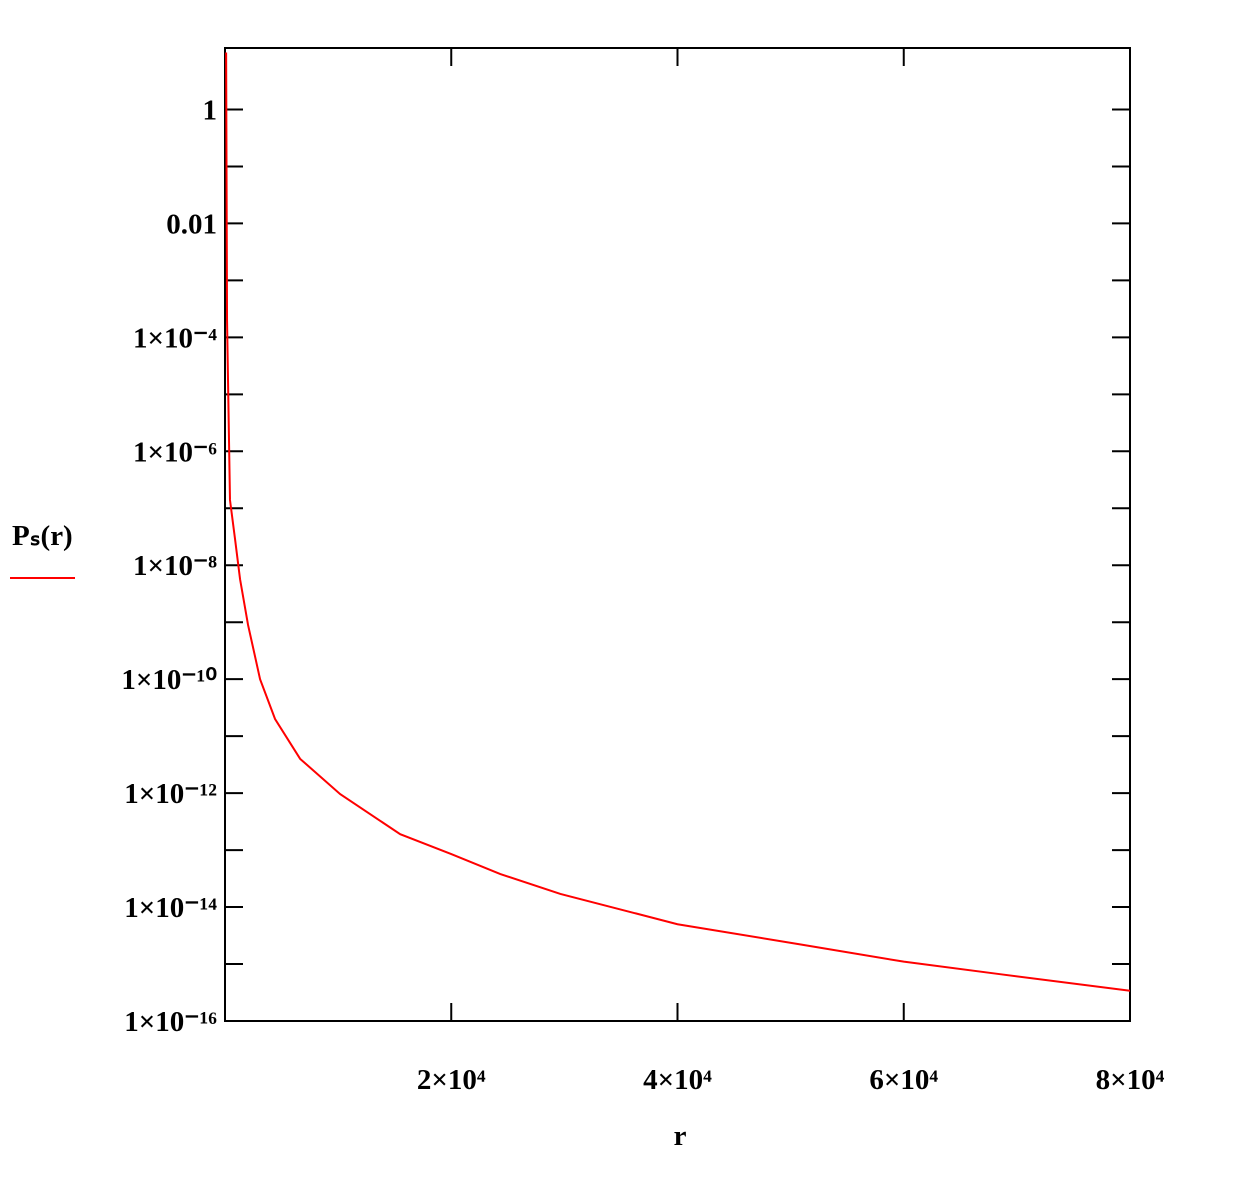 The image size is (1254, 1201). What do you see at coordinates (42, 536) in the screenshot?
I see `legend-label: Pₛ(r)` at bounding box center [42, 536].